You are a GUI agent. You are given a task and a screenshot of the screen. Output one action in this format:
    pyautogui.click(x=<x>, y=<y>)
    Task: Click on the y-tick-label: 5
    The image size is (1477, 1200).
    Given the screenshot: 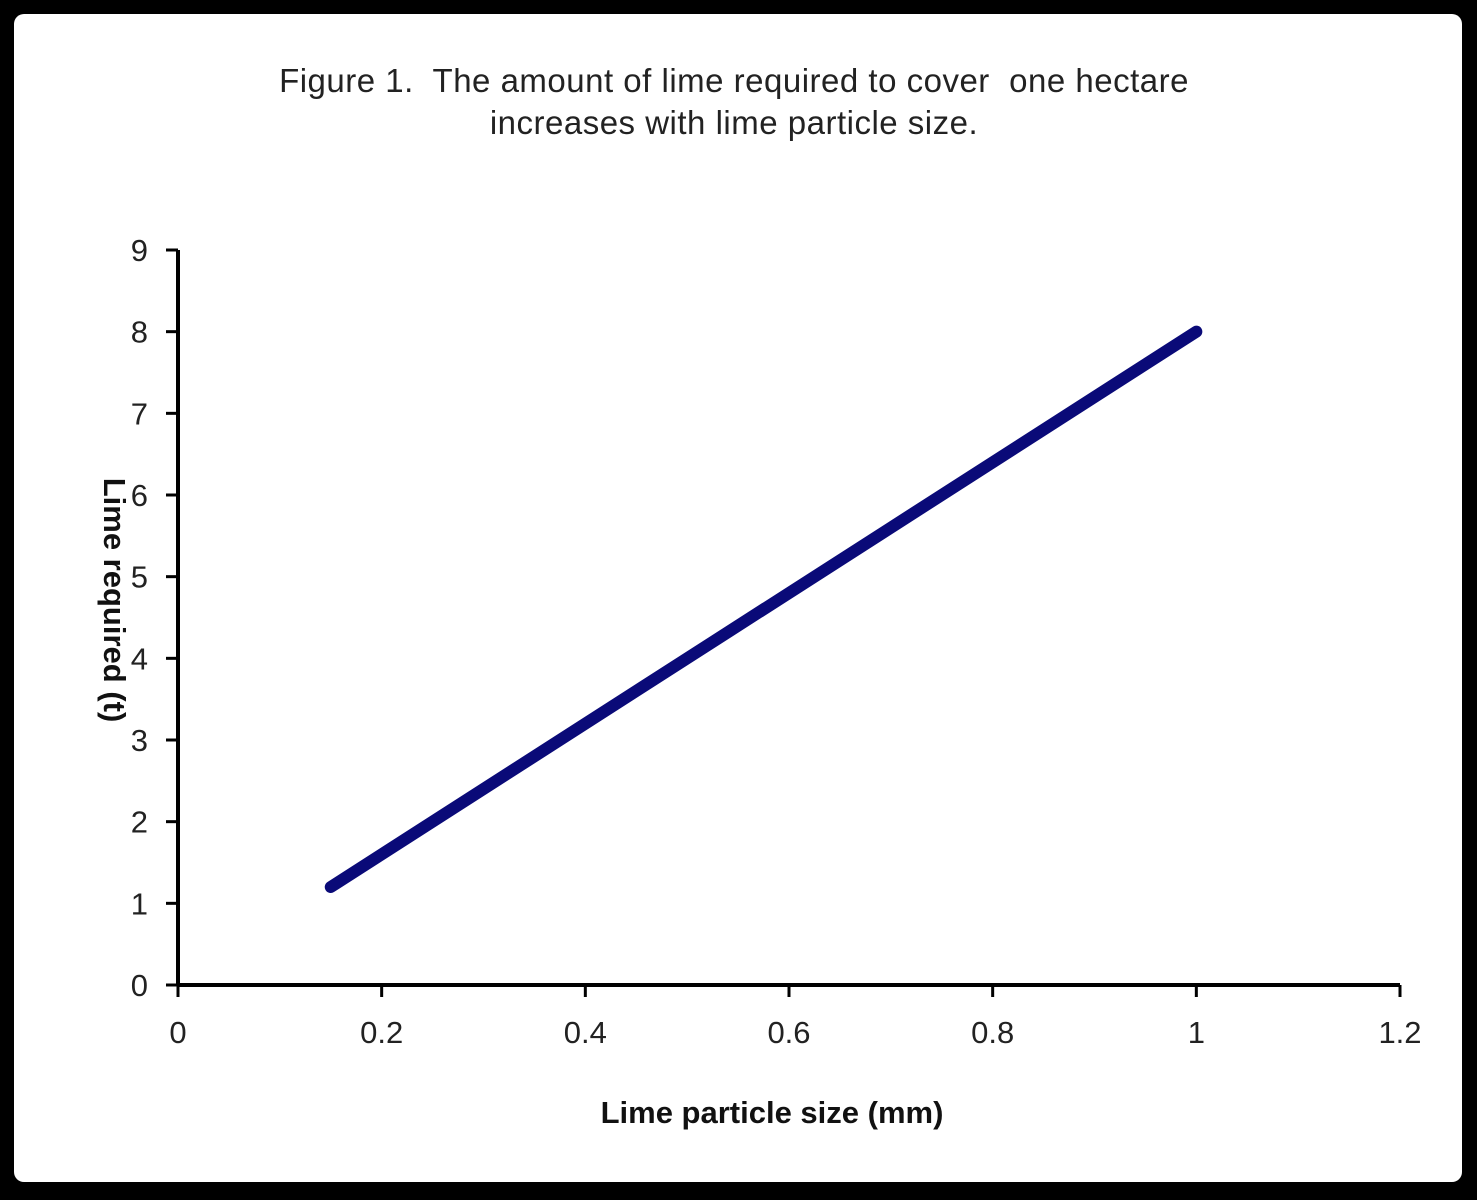 What is the action you would take?
    pyautogui.click(x=139, y=577)
    